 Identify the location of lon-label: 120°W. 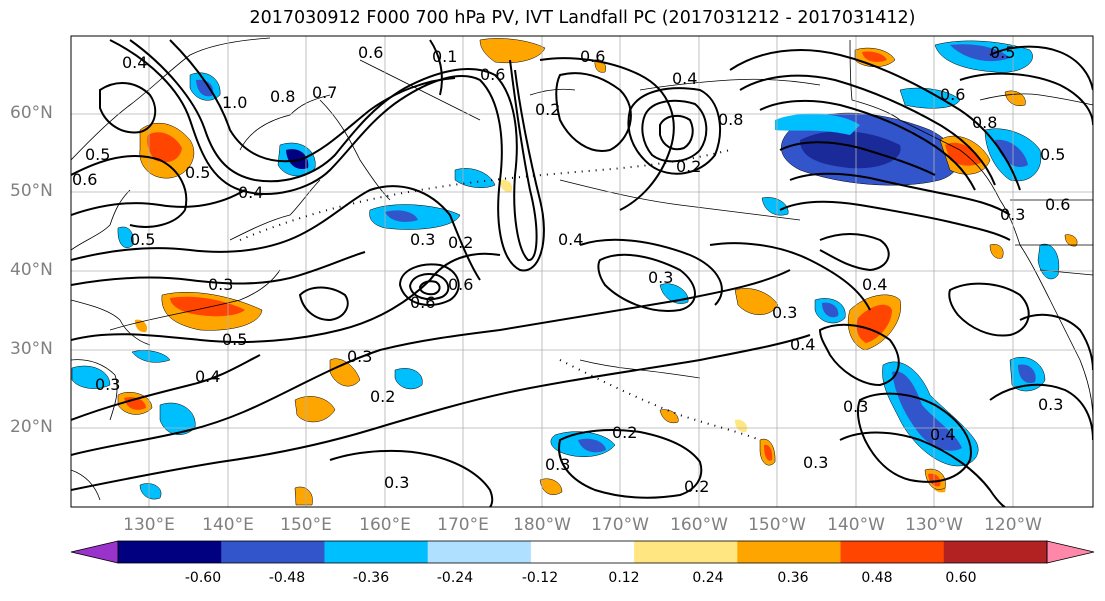
(1013, 525).